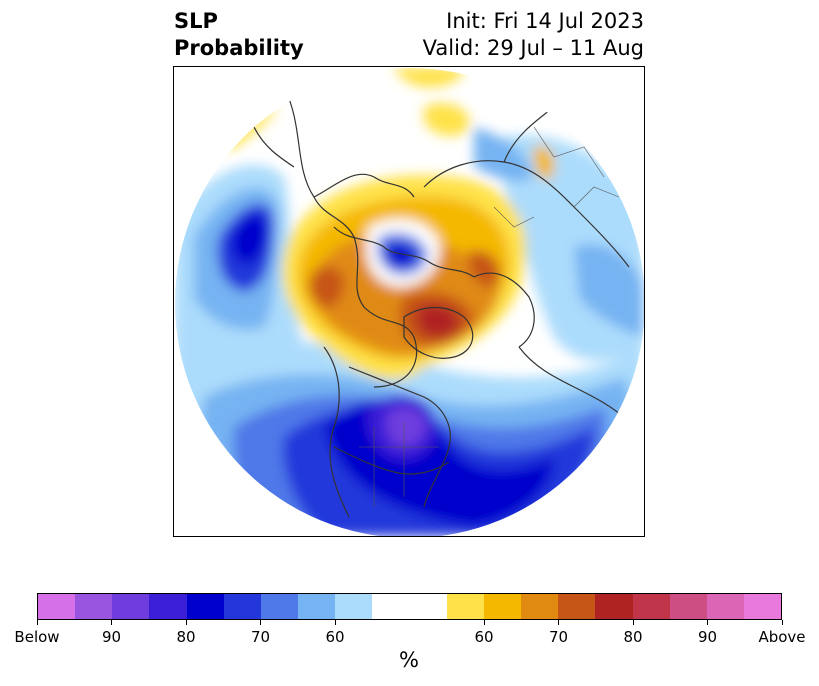 The image size is (819, 686). I want to click on title-product: Probability, so click(239, 48).